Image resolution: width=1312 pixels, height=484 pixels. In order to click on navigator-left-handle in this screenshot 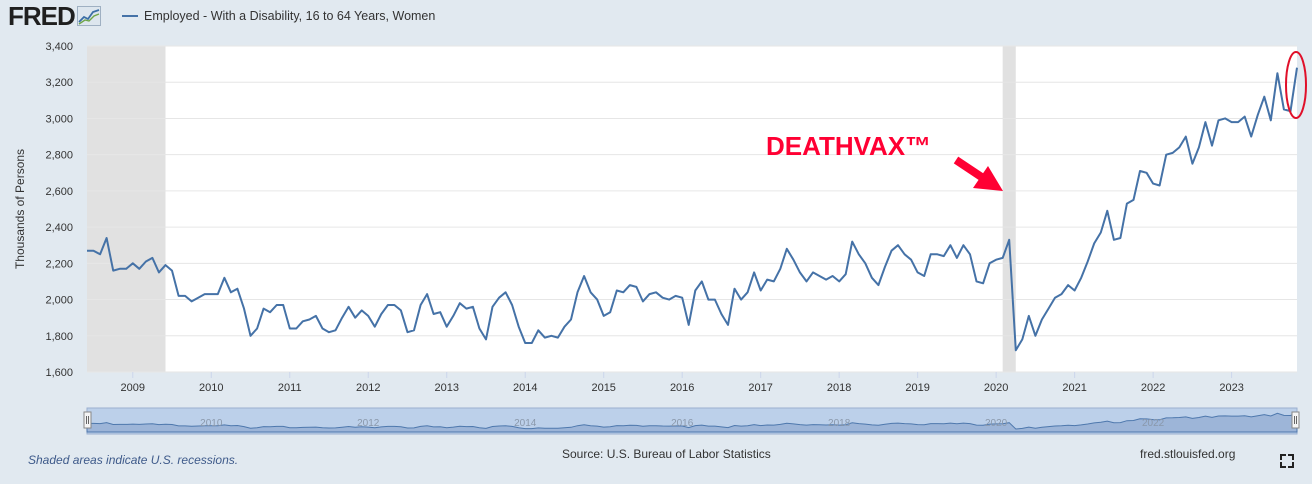, I will do `click(87, 420)`.